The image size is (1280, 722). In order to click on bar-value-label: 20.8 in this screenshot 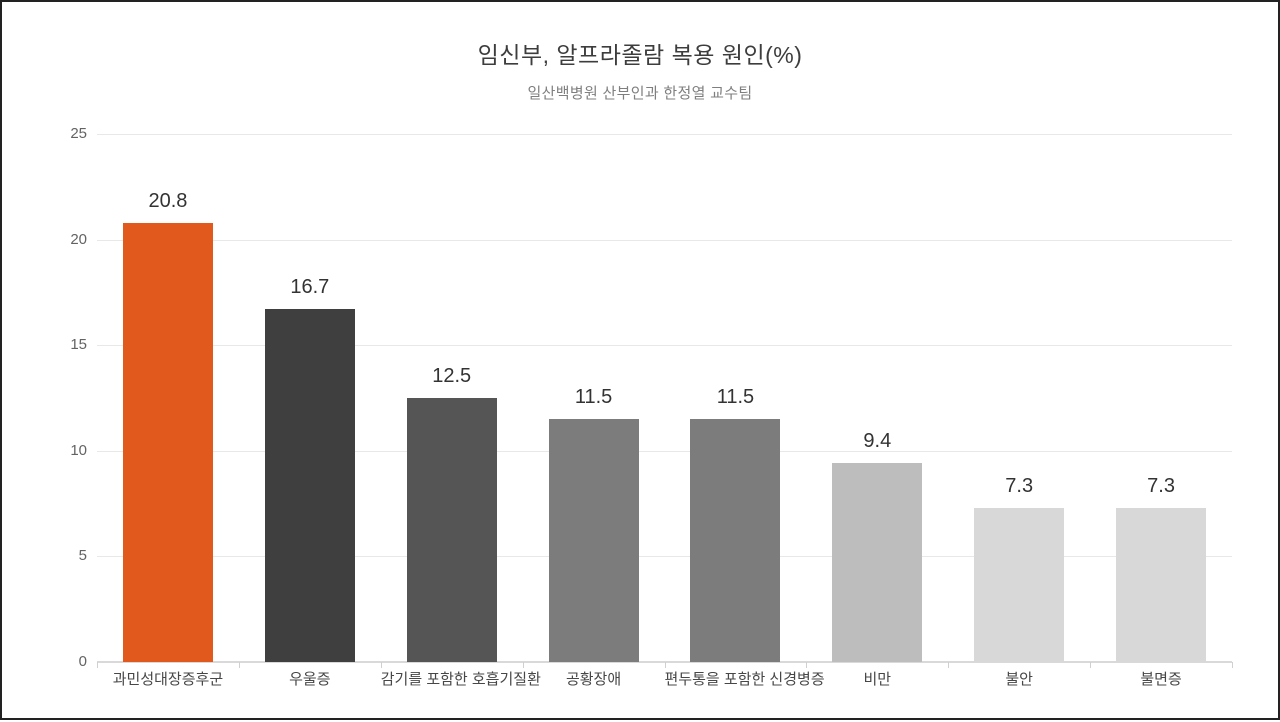, I will do `click(168, 201)`.